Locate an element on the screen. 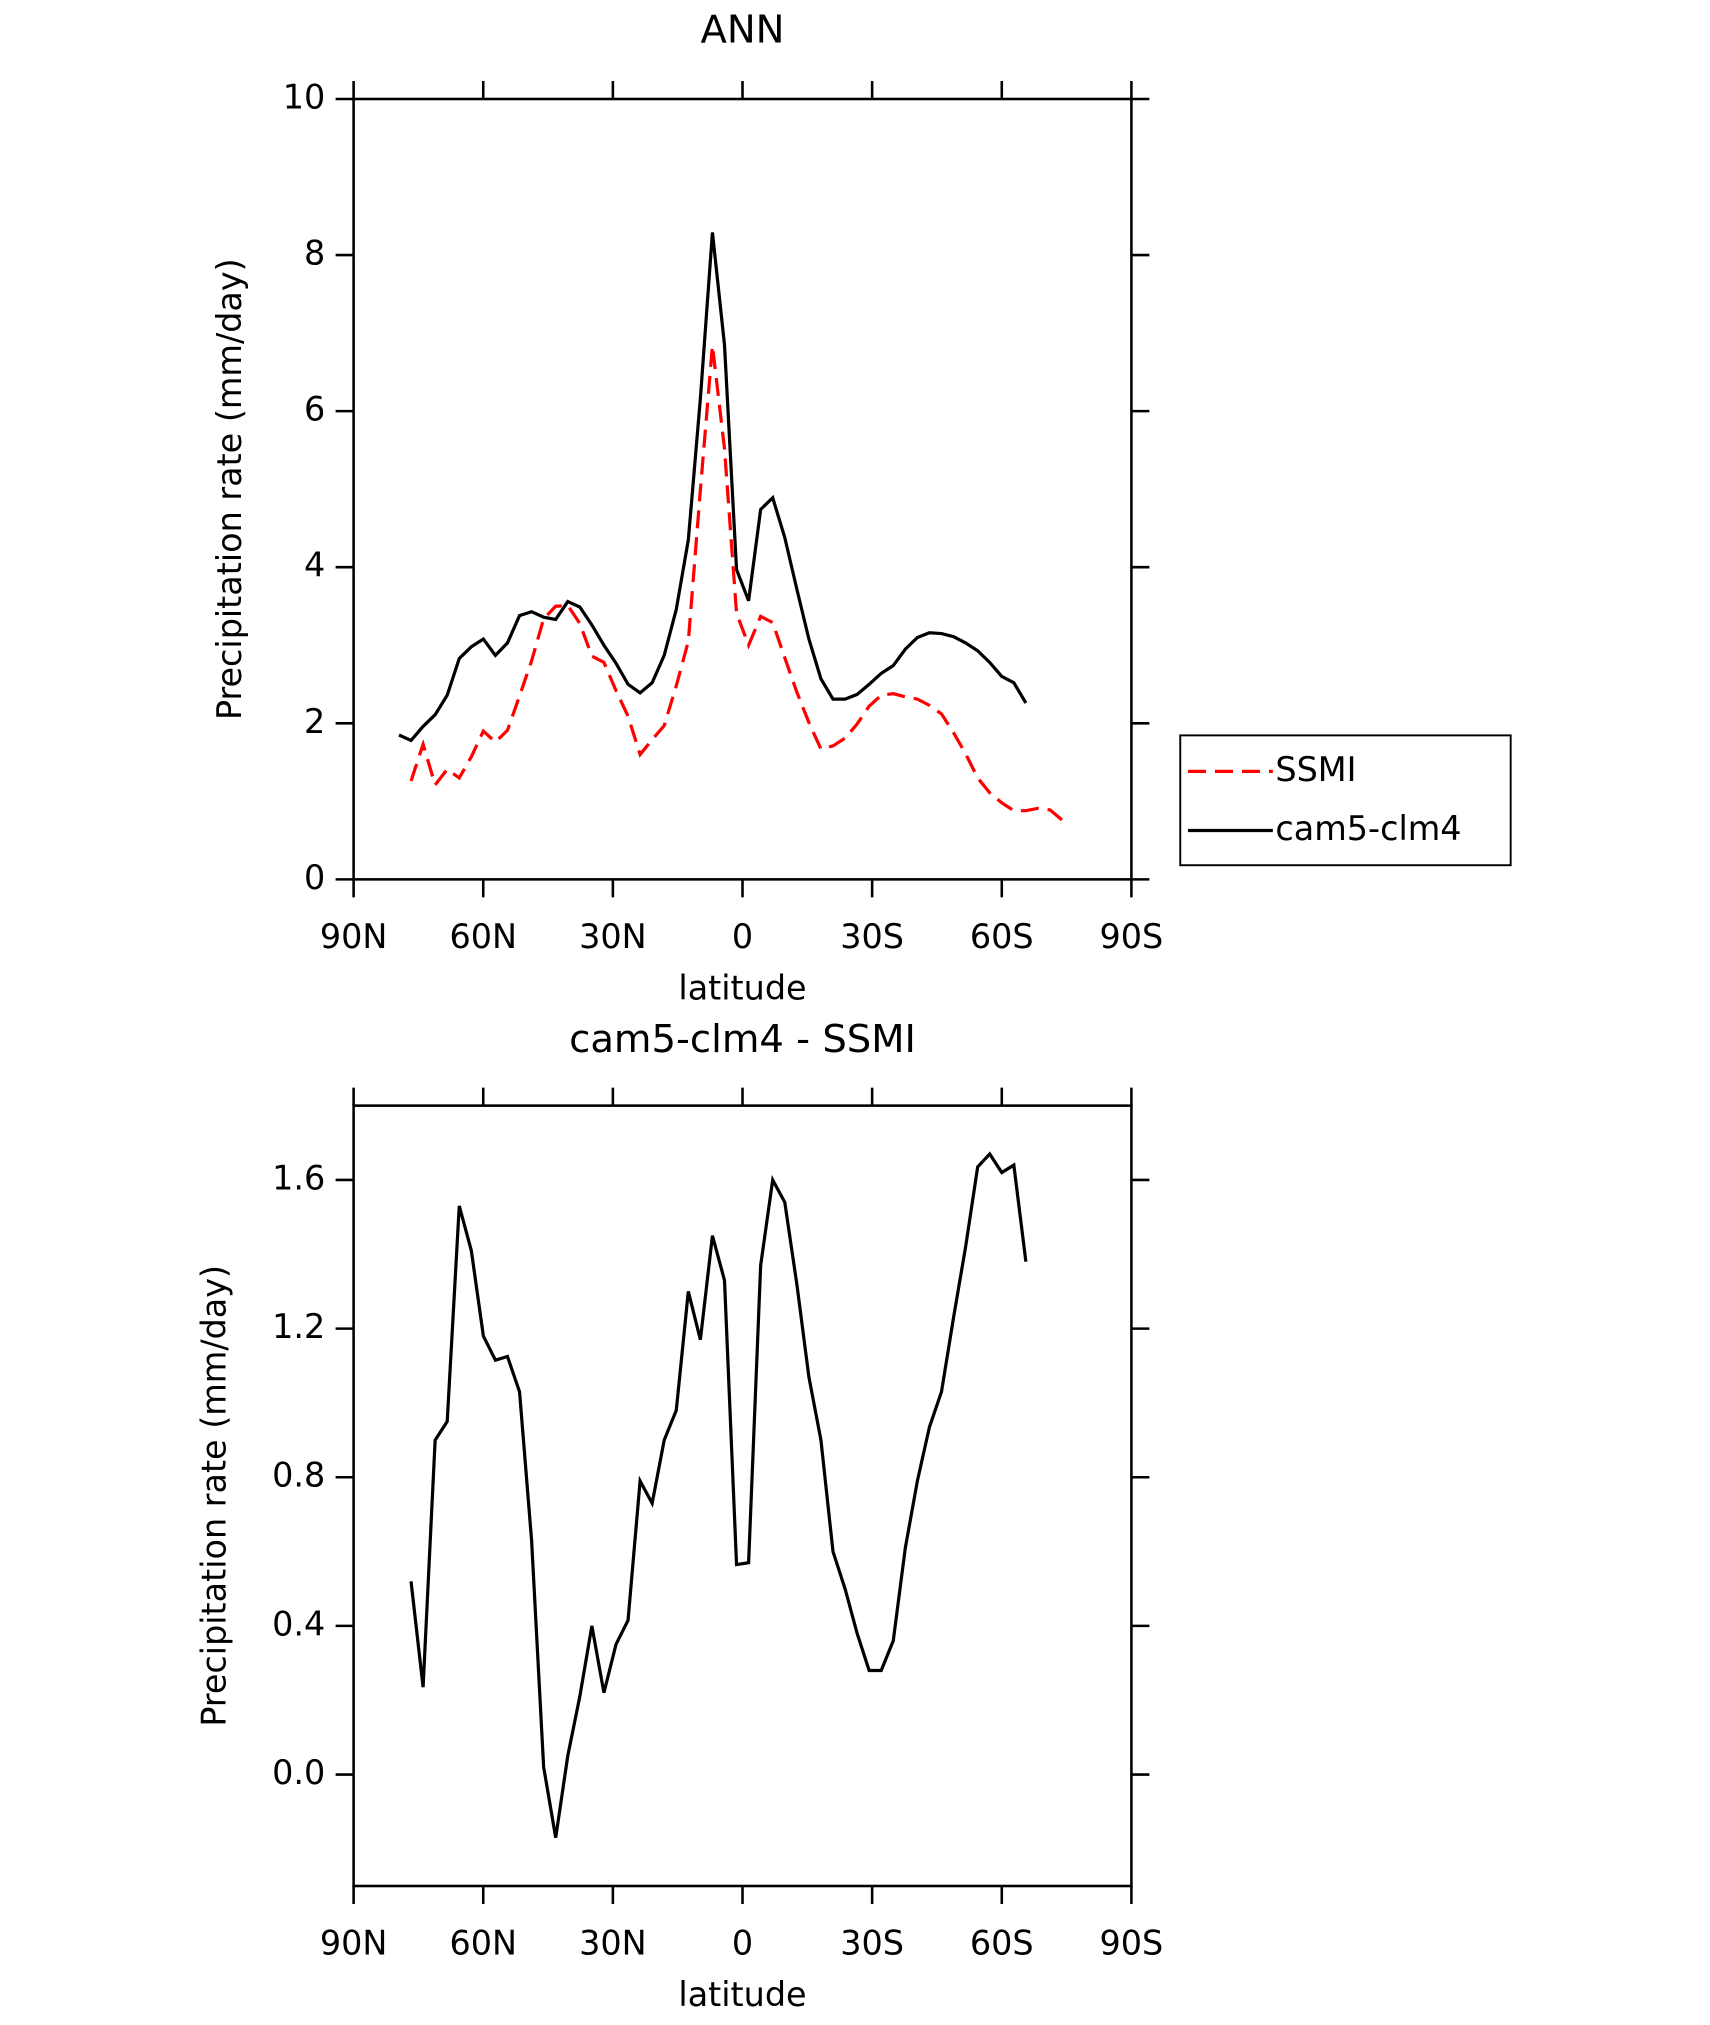  y-tick-label: 6 is located at coordinates (314, 409).